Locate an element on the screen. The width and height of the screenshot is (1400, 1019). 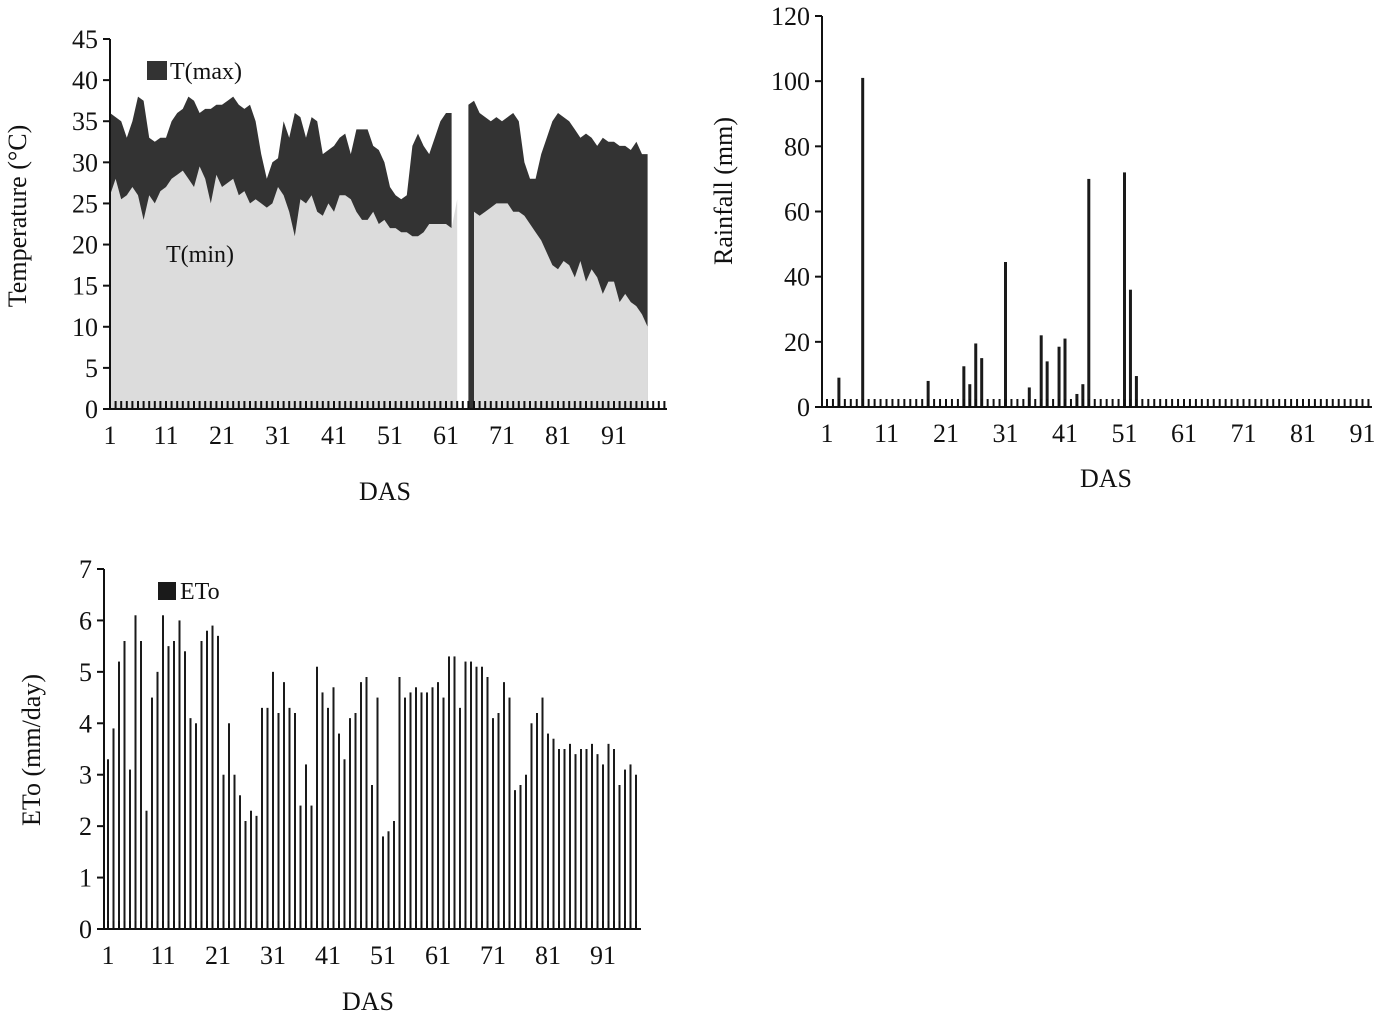
rainfall-x-tick-label: 71 is located at coordinates (1244, 433).